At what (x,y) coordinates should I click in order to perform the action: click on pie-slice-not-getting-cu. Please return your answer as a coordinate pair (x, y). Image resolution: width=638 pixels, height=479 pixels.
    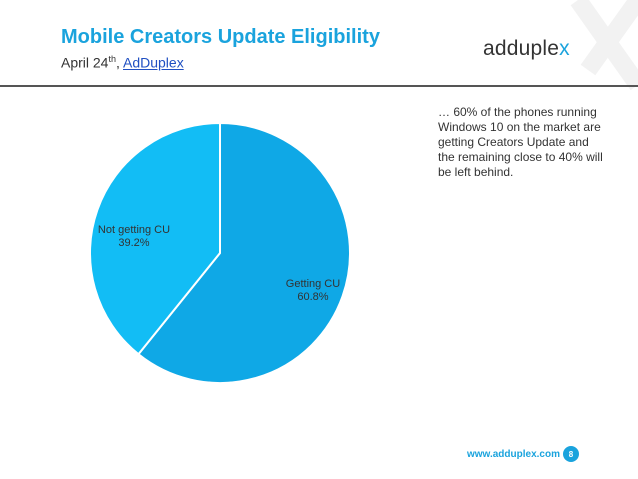
    Looking at the image, I should click on (155, 238).